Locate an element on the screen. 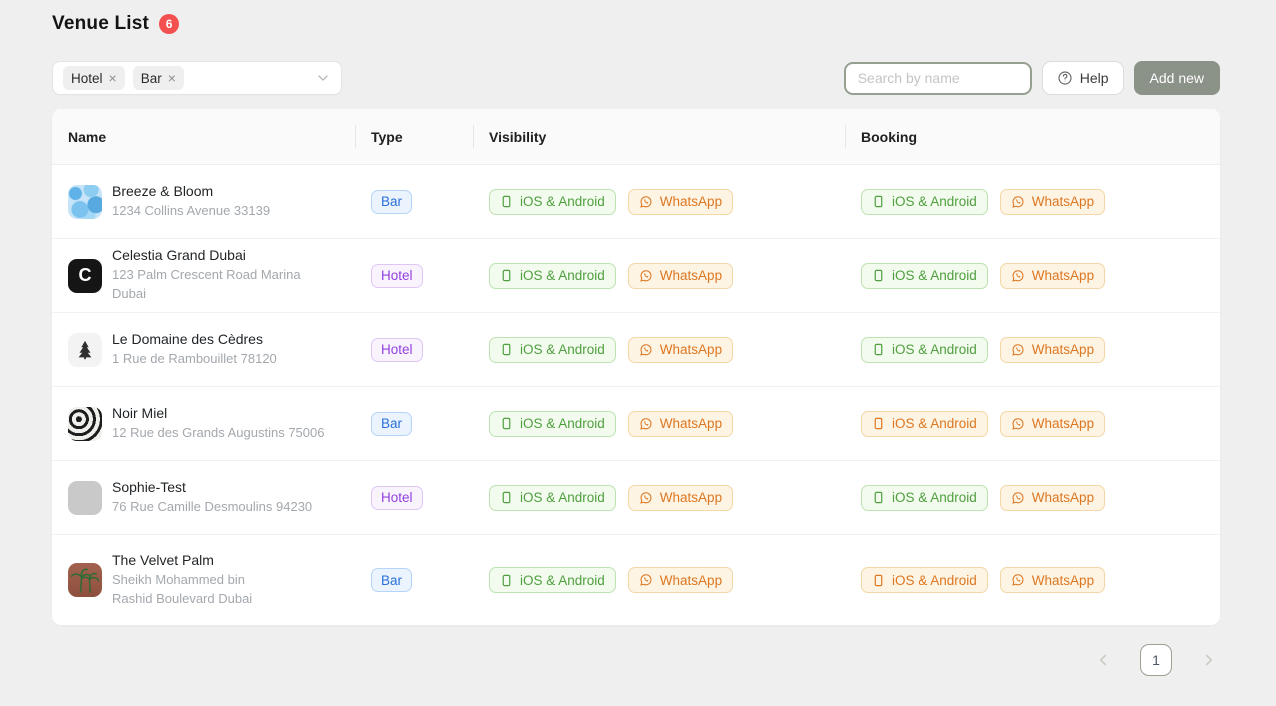 This screenshot has height=706, width=1276. filter-tag-bar: Bar × is located at coordinates (158, 78).